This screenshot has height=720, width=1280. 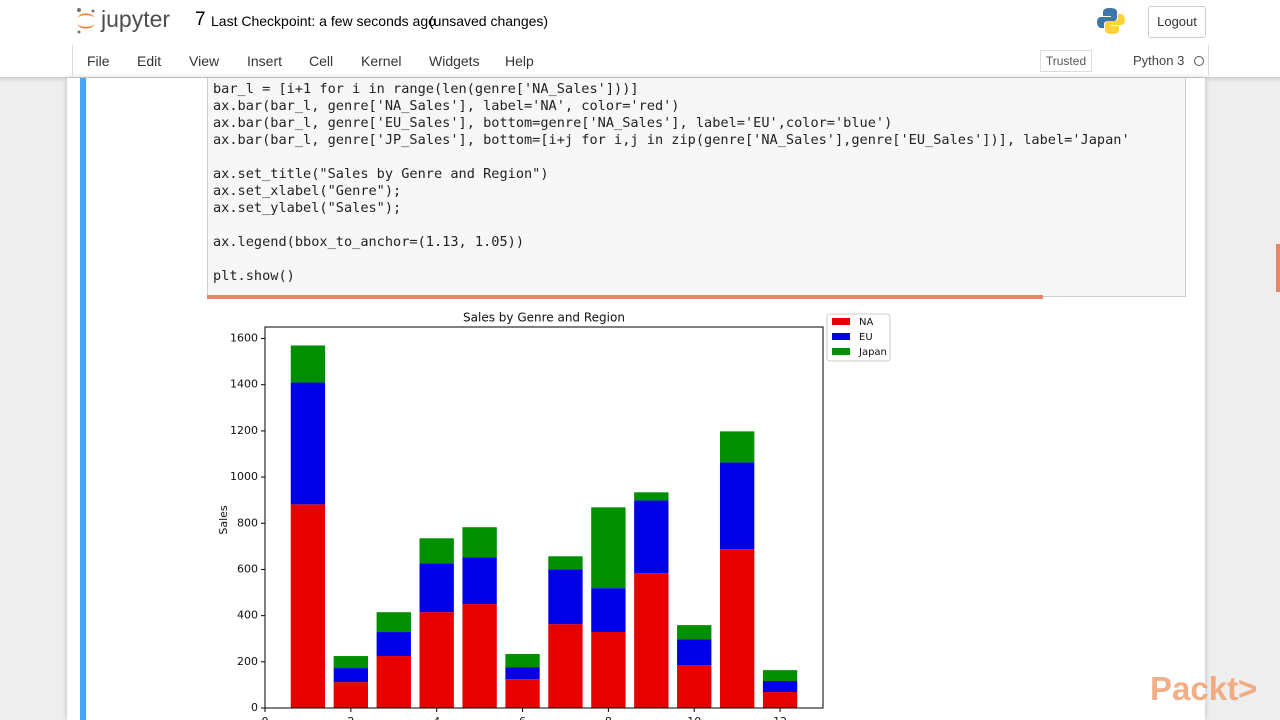 What do you see at coordinates (1177, 22) in the screenshot?
I see `logout-button: Logout` at bounding box center [1177, 22].